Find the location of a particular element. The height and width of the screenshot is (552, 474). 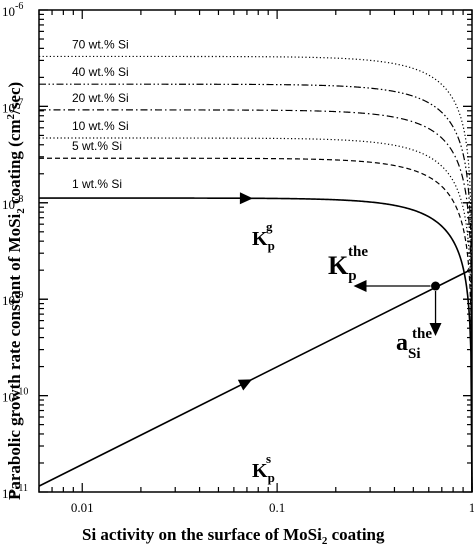

ks-arrowhead is located at coordinates (245, 385).